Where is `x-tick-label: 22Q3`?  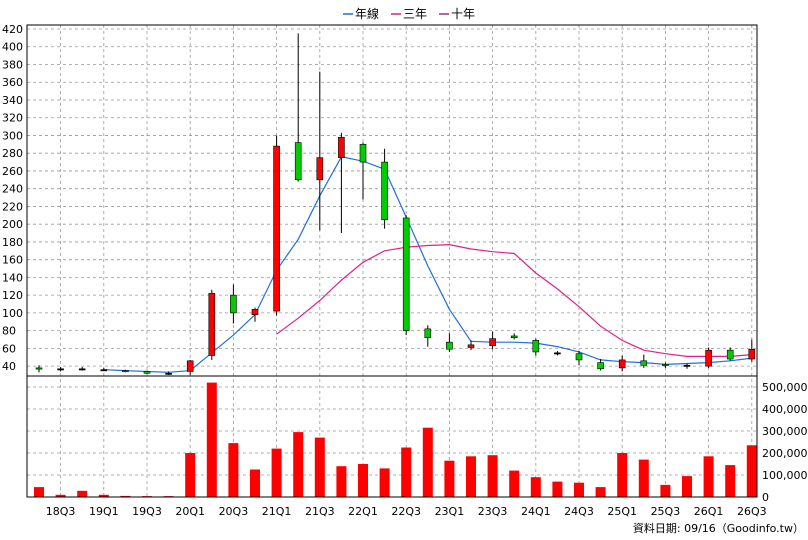
x-tick-label: 22Q3 is located at coordinates (406, 511).